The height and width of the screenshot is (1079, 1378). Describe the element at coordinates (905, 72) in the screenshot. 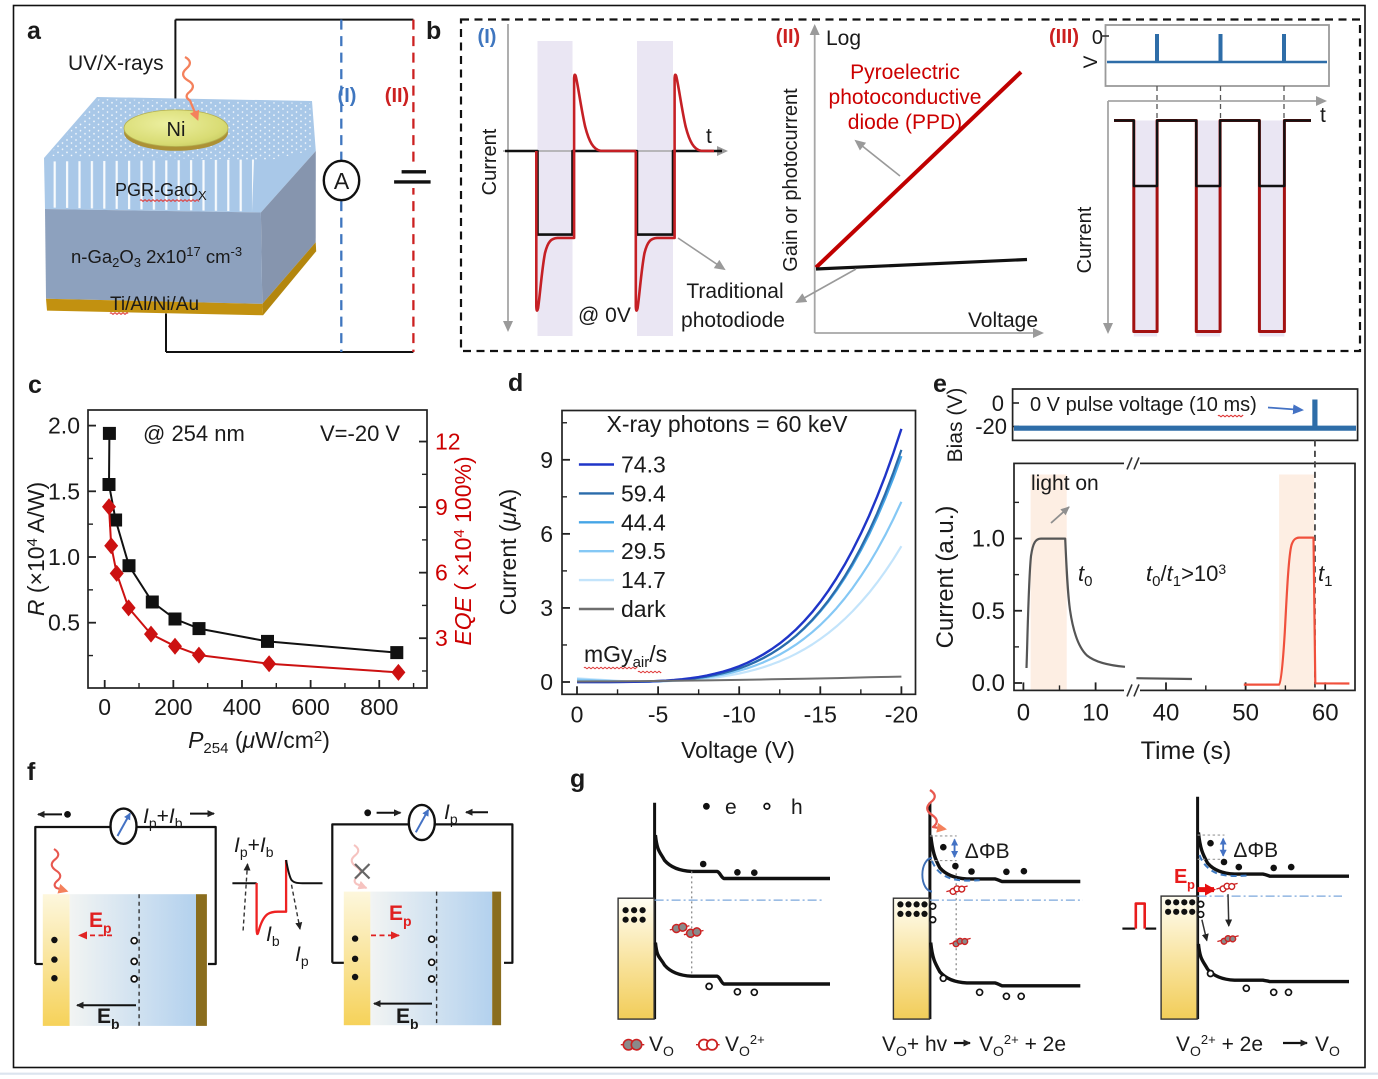

I see `svg-text: Pyroelectric` at that location.